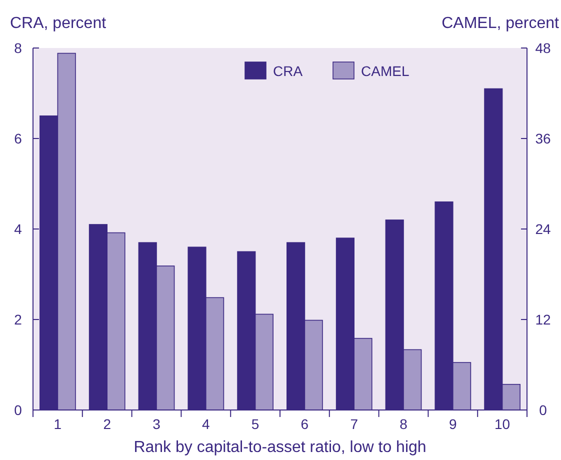  What do you see at coordinates (18, 228) in the screenshot?
I see `y-tick-label: 4` at bounding box center [18, 228].